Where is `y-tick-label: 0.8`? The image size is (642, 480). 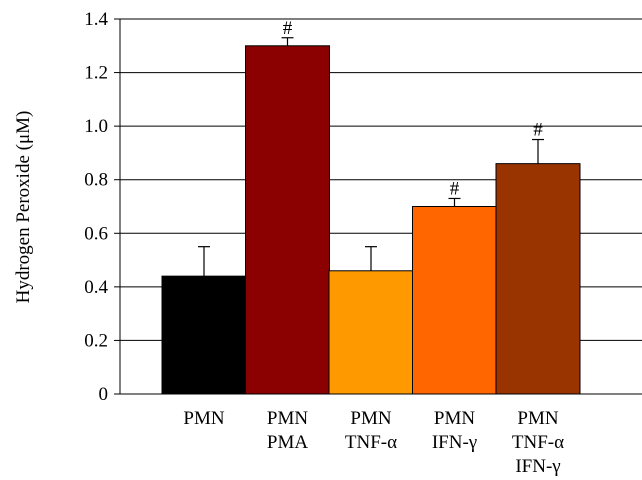 y-tick-label: 0.8 is located at coordinates (96, 180).